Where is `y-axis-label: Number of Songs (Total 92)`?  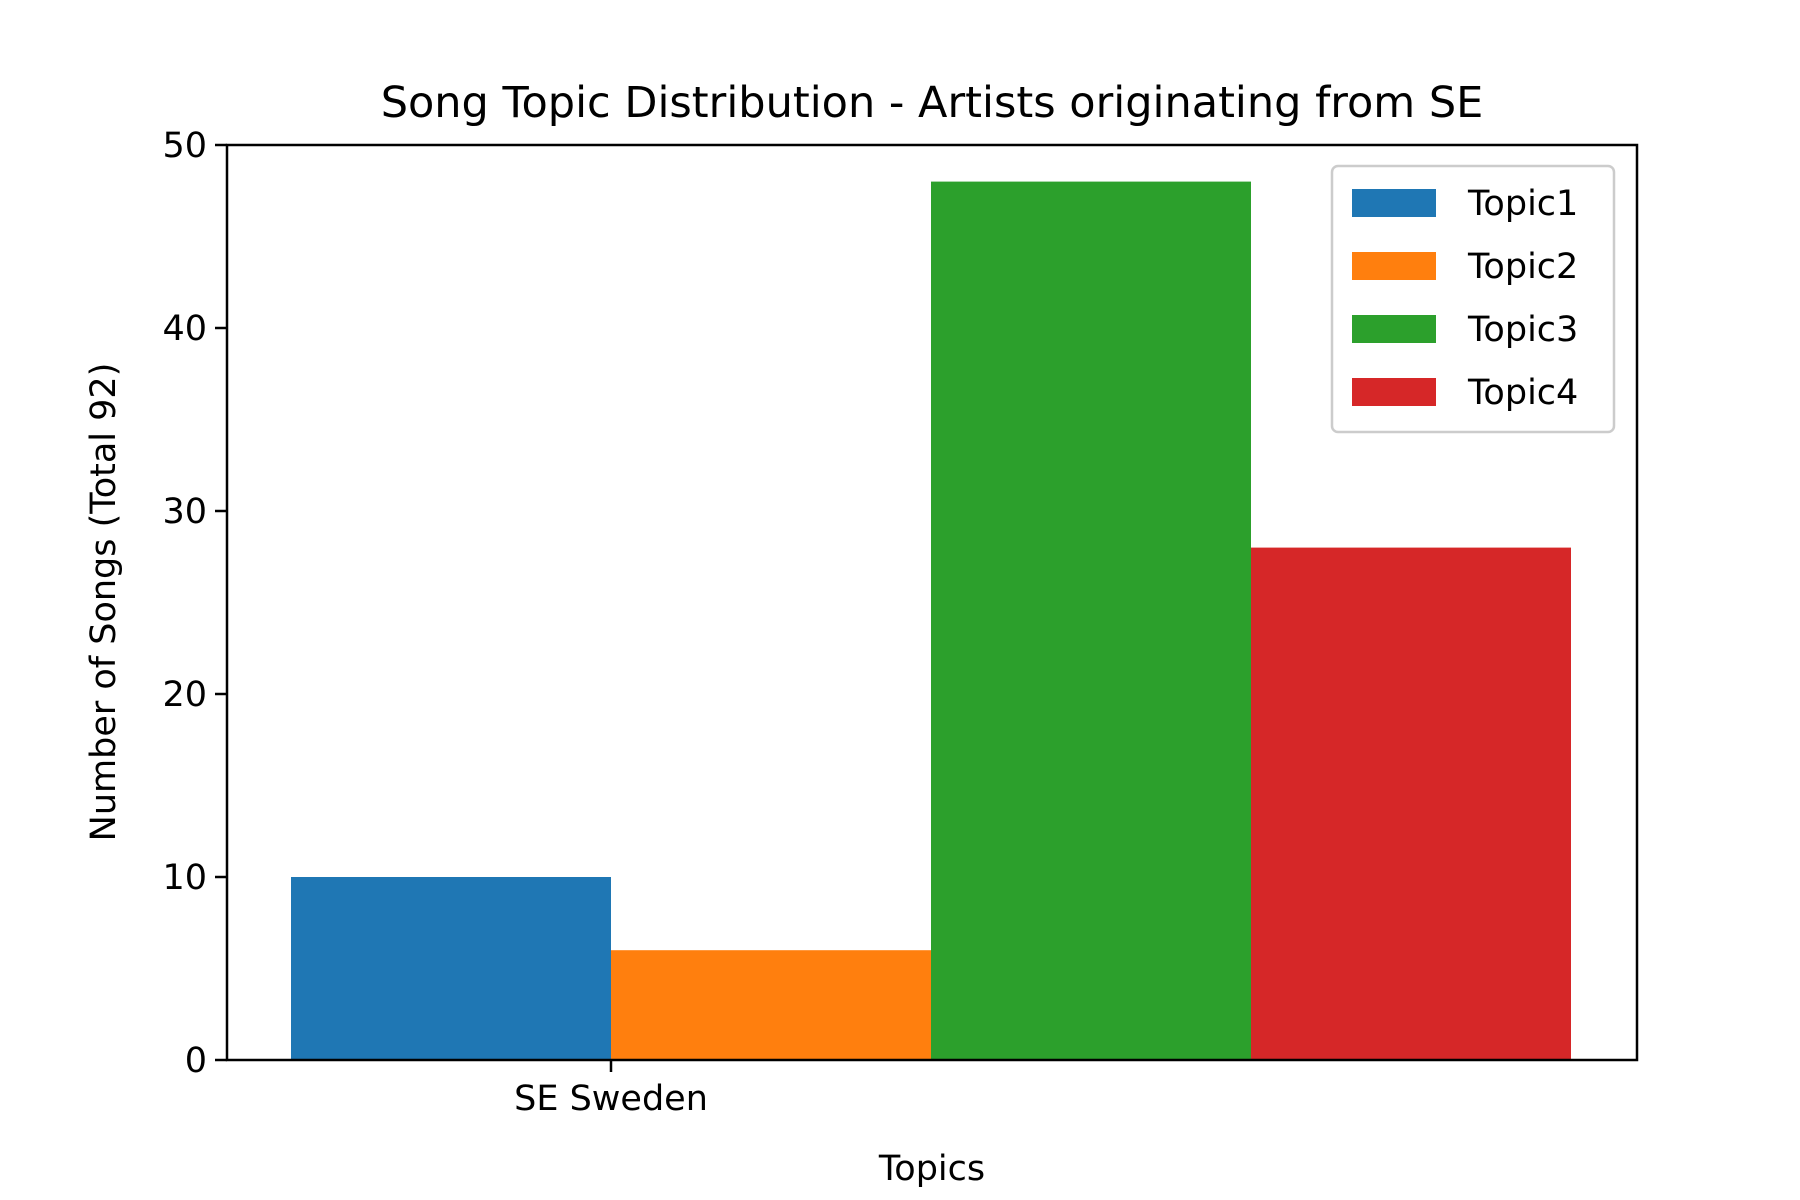 y-axis-label: Number of Songs (Total 92) is located at coordinates (104, 602).